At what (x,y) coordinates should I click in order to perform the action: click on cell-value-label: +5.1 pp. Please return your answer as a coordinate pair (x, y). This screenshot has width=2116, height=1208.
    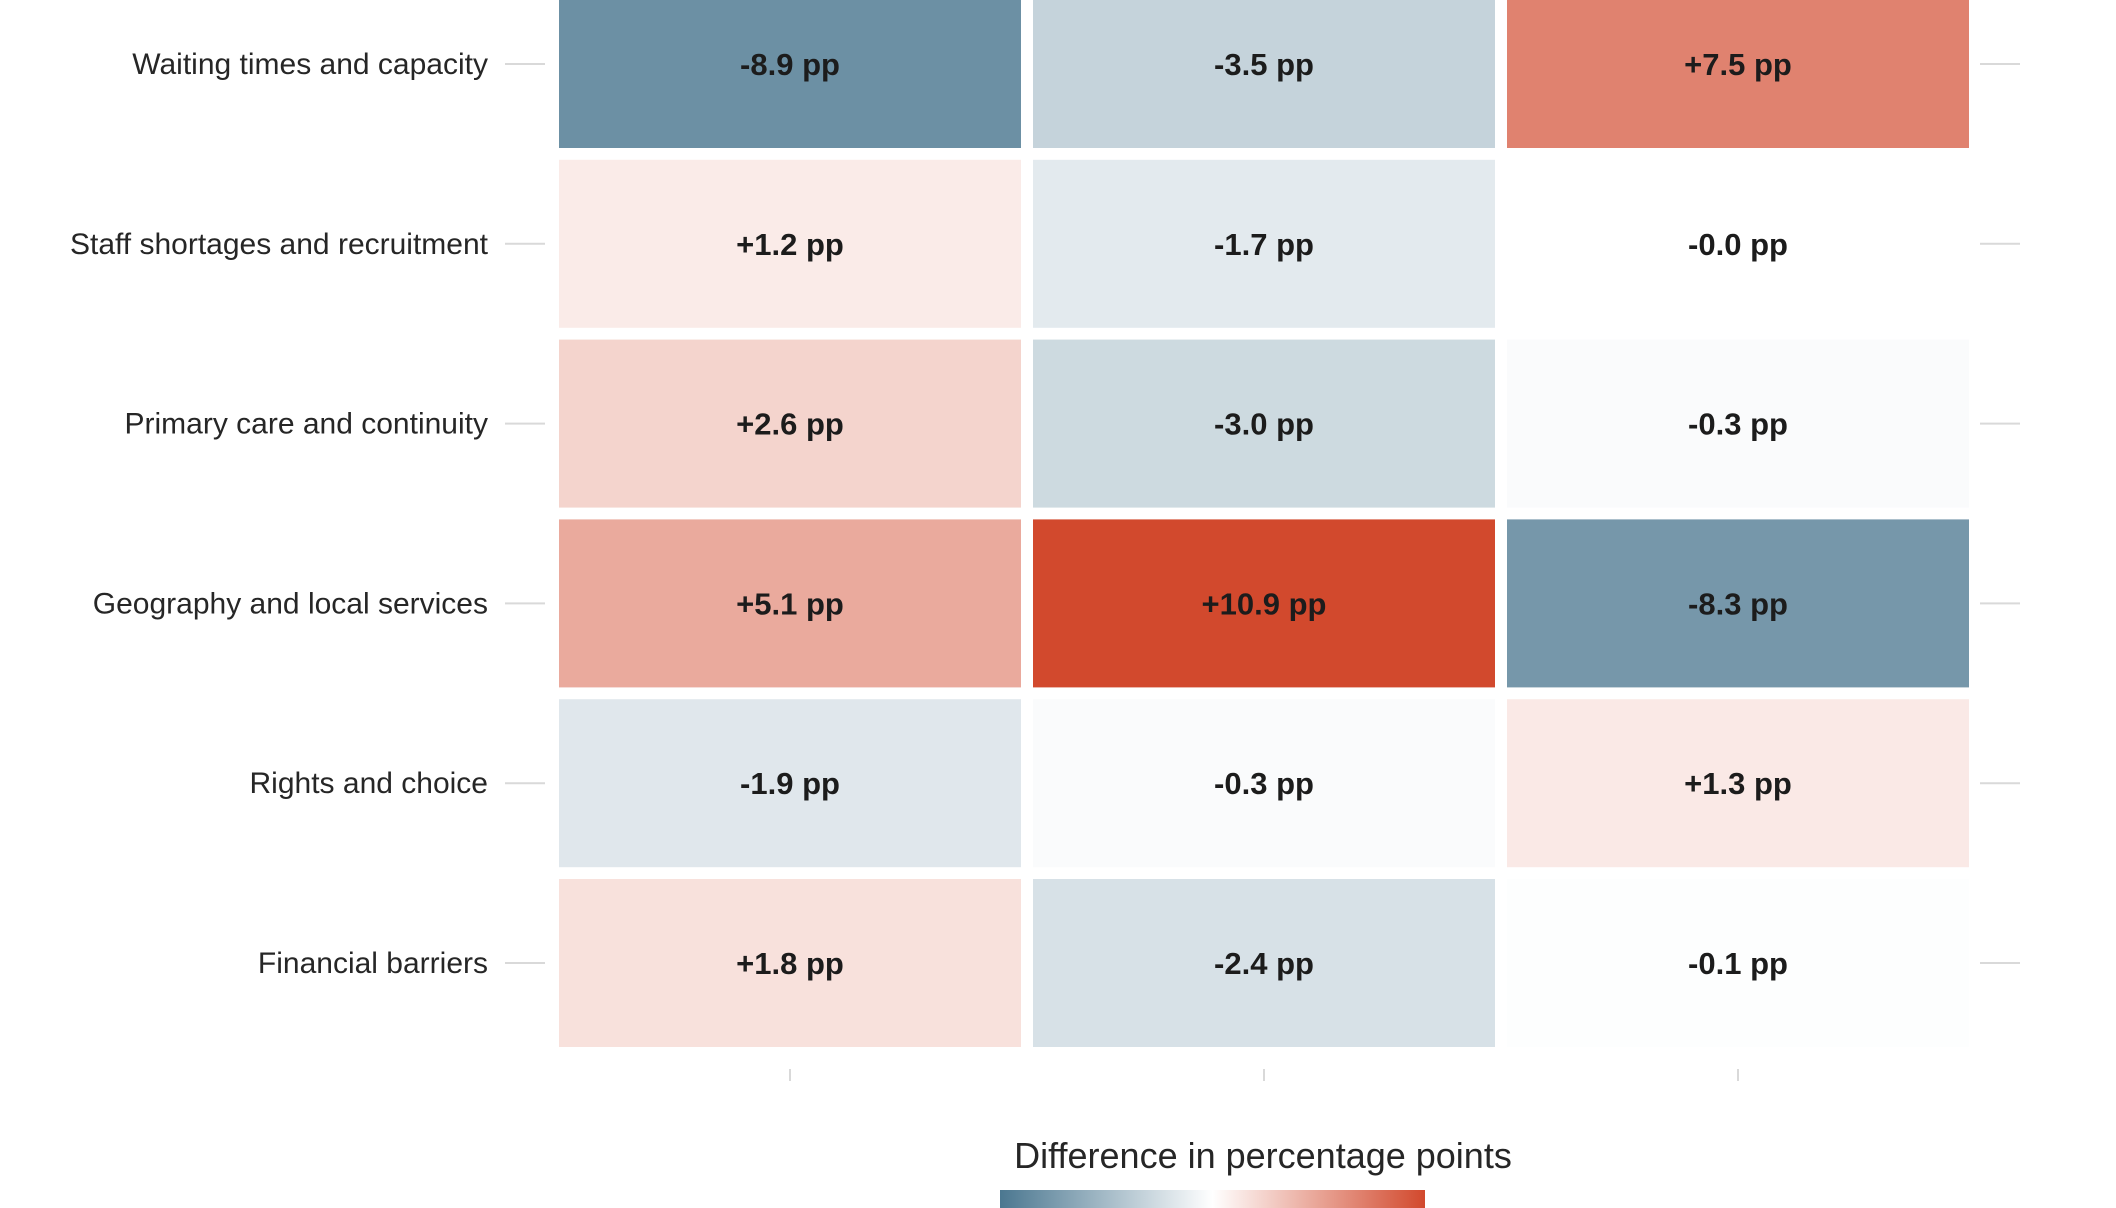
    Looking at the image, I should click on (790, 603).